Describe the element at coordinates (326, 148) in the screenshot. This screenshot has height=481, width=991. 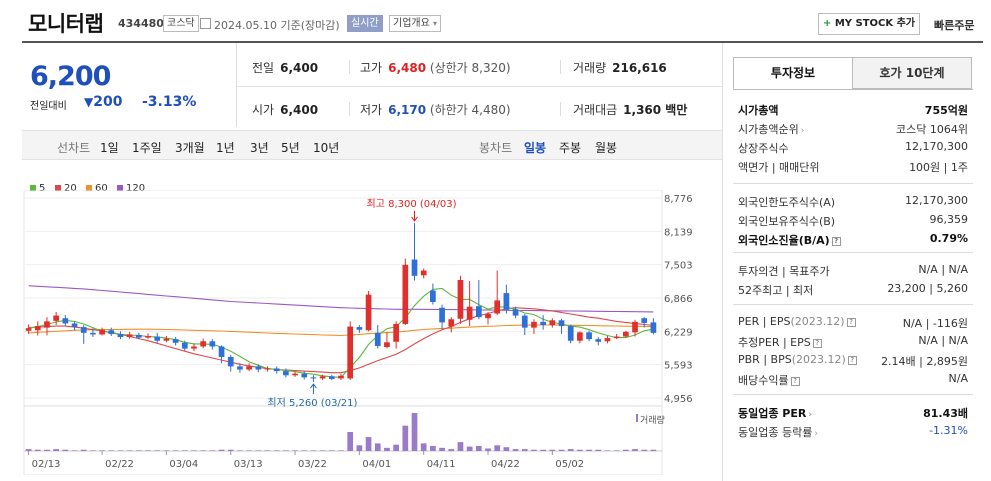
I see `period-10y: 10년` at that location.